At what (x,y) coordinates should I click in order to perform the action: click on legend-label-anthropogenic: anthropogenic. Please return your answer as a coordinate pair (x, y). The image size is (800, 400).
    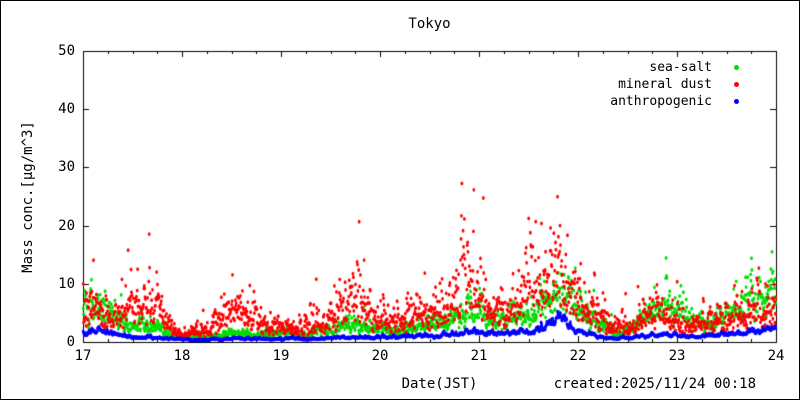
    Looking at the image, I should click on (661, 101).